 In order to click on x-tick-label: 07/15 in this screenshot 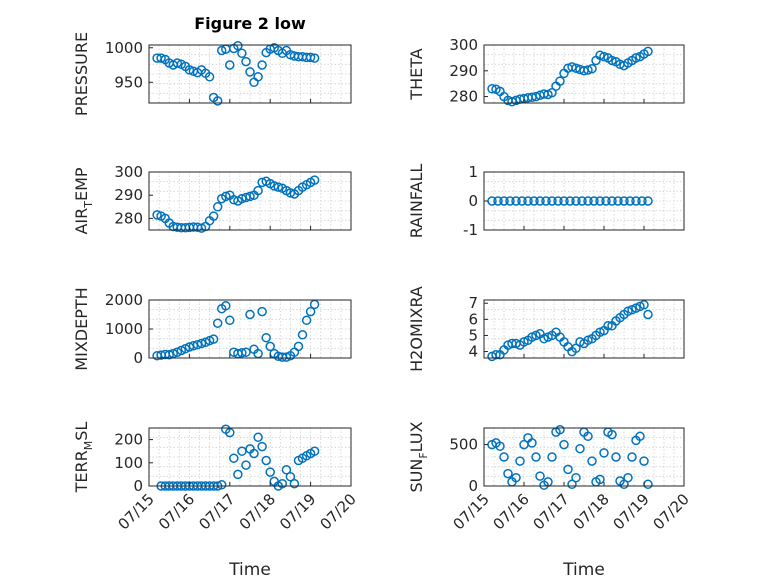, I will do `click(136, 511)`.